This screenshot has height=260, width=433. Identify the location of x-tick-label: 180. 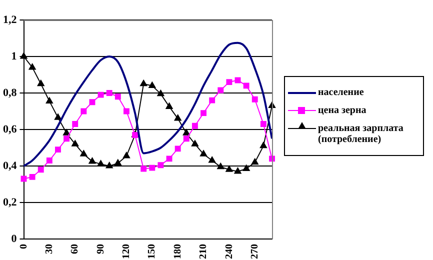
(178, 251).